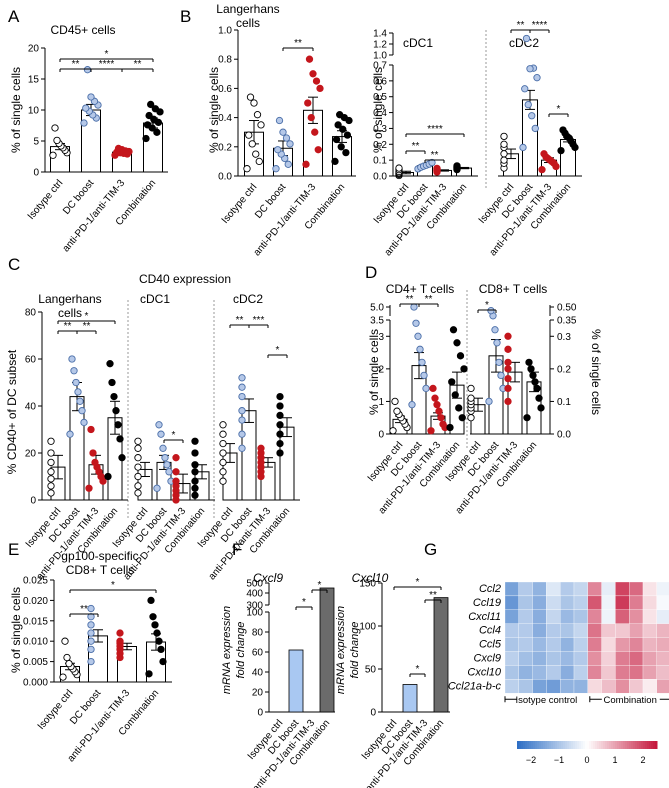  What do you see at coordinates (373, 713) in the screenshot?
I see `panel-f2-y-tick-label: 0` at bounding box center [373, 713].